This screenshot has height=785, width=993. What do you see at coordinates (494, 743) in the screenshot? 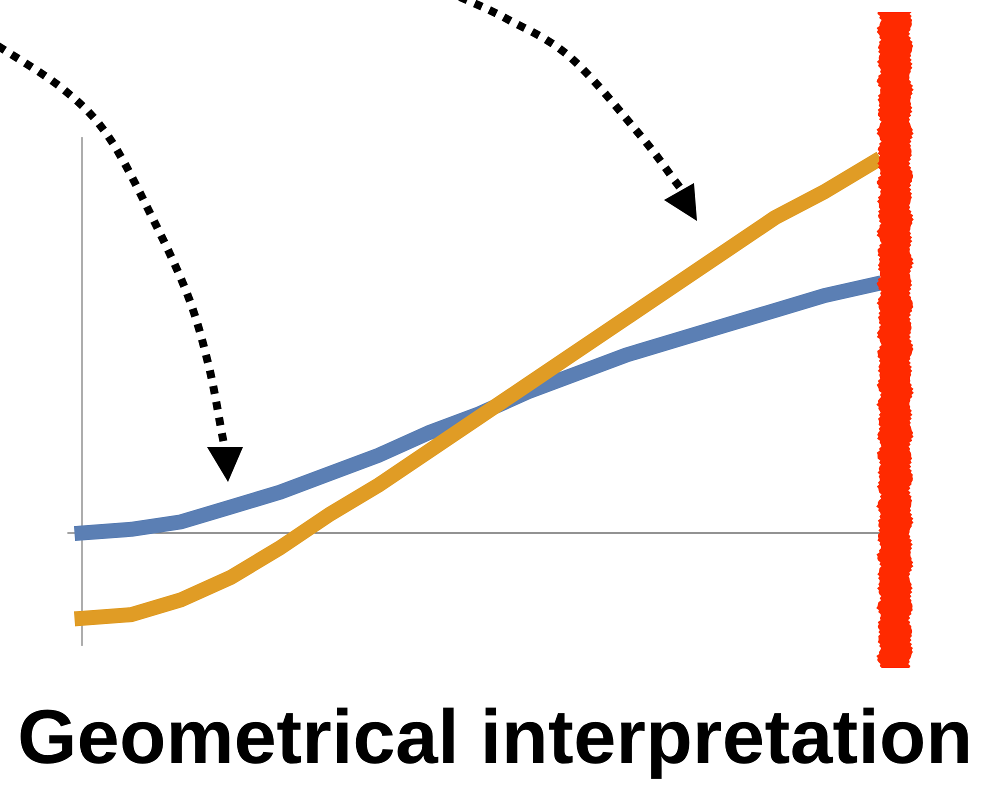
I see `text: Geometrical interpretation` at bounding box center [494, 743].